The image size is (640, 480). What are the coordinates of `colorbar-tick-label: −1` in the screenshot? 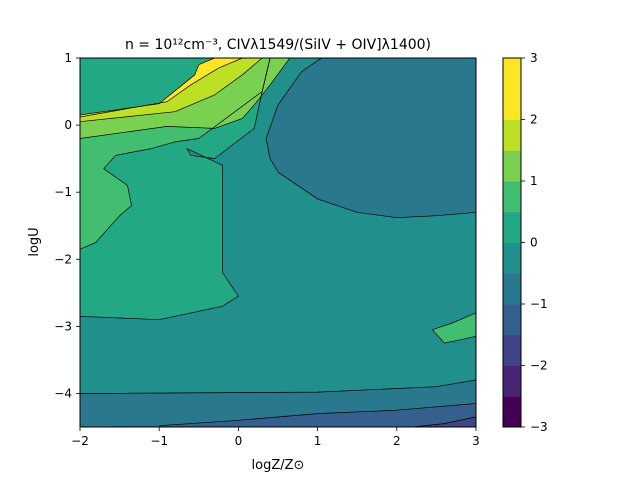 It's located at (539, 304).